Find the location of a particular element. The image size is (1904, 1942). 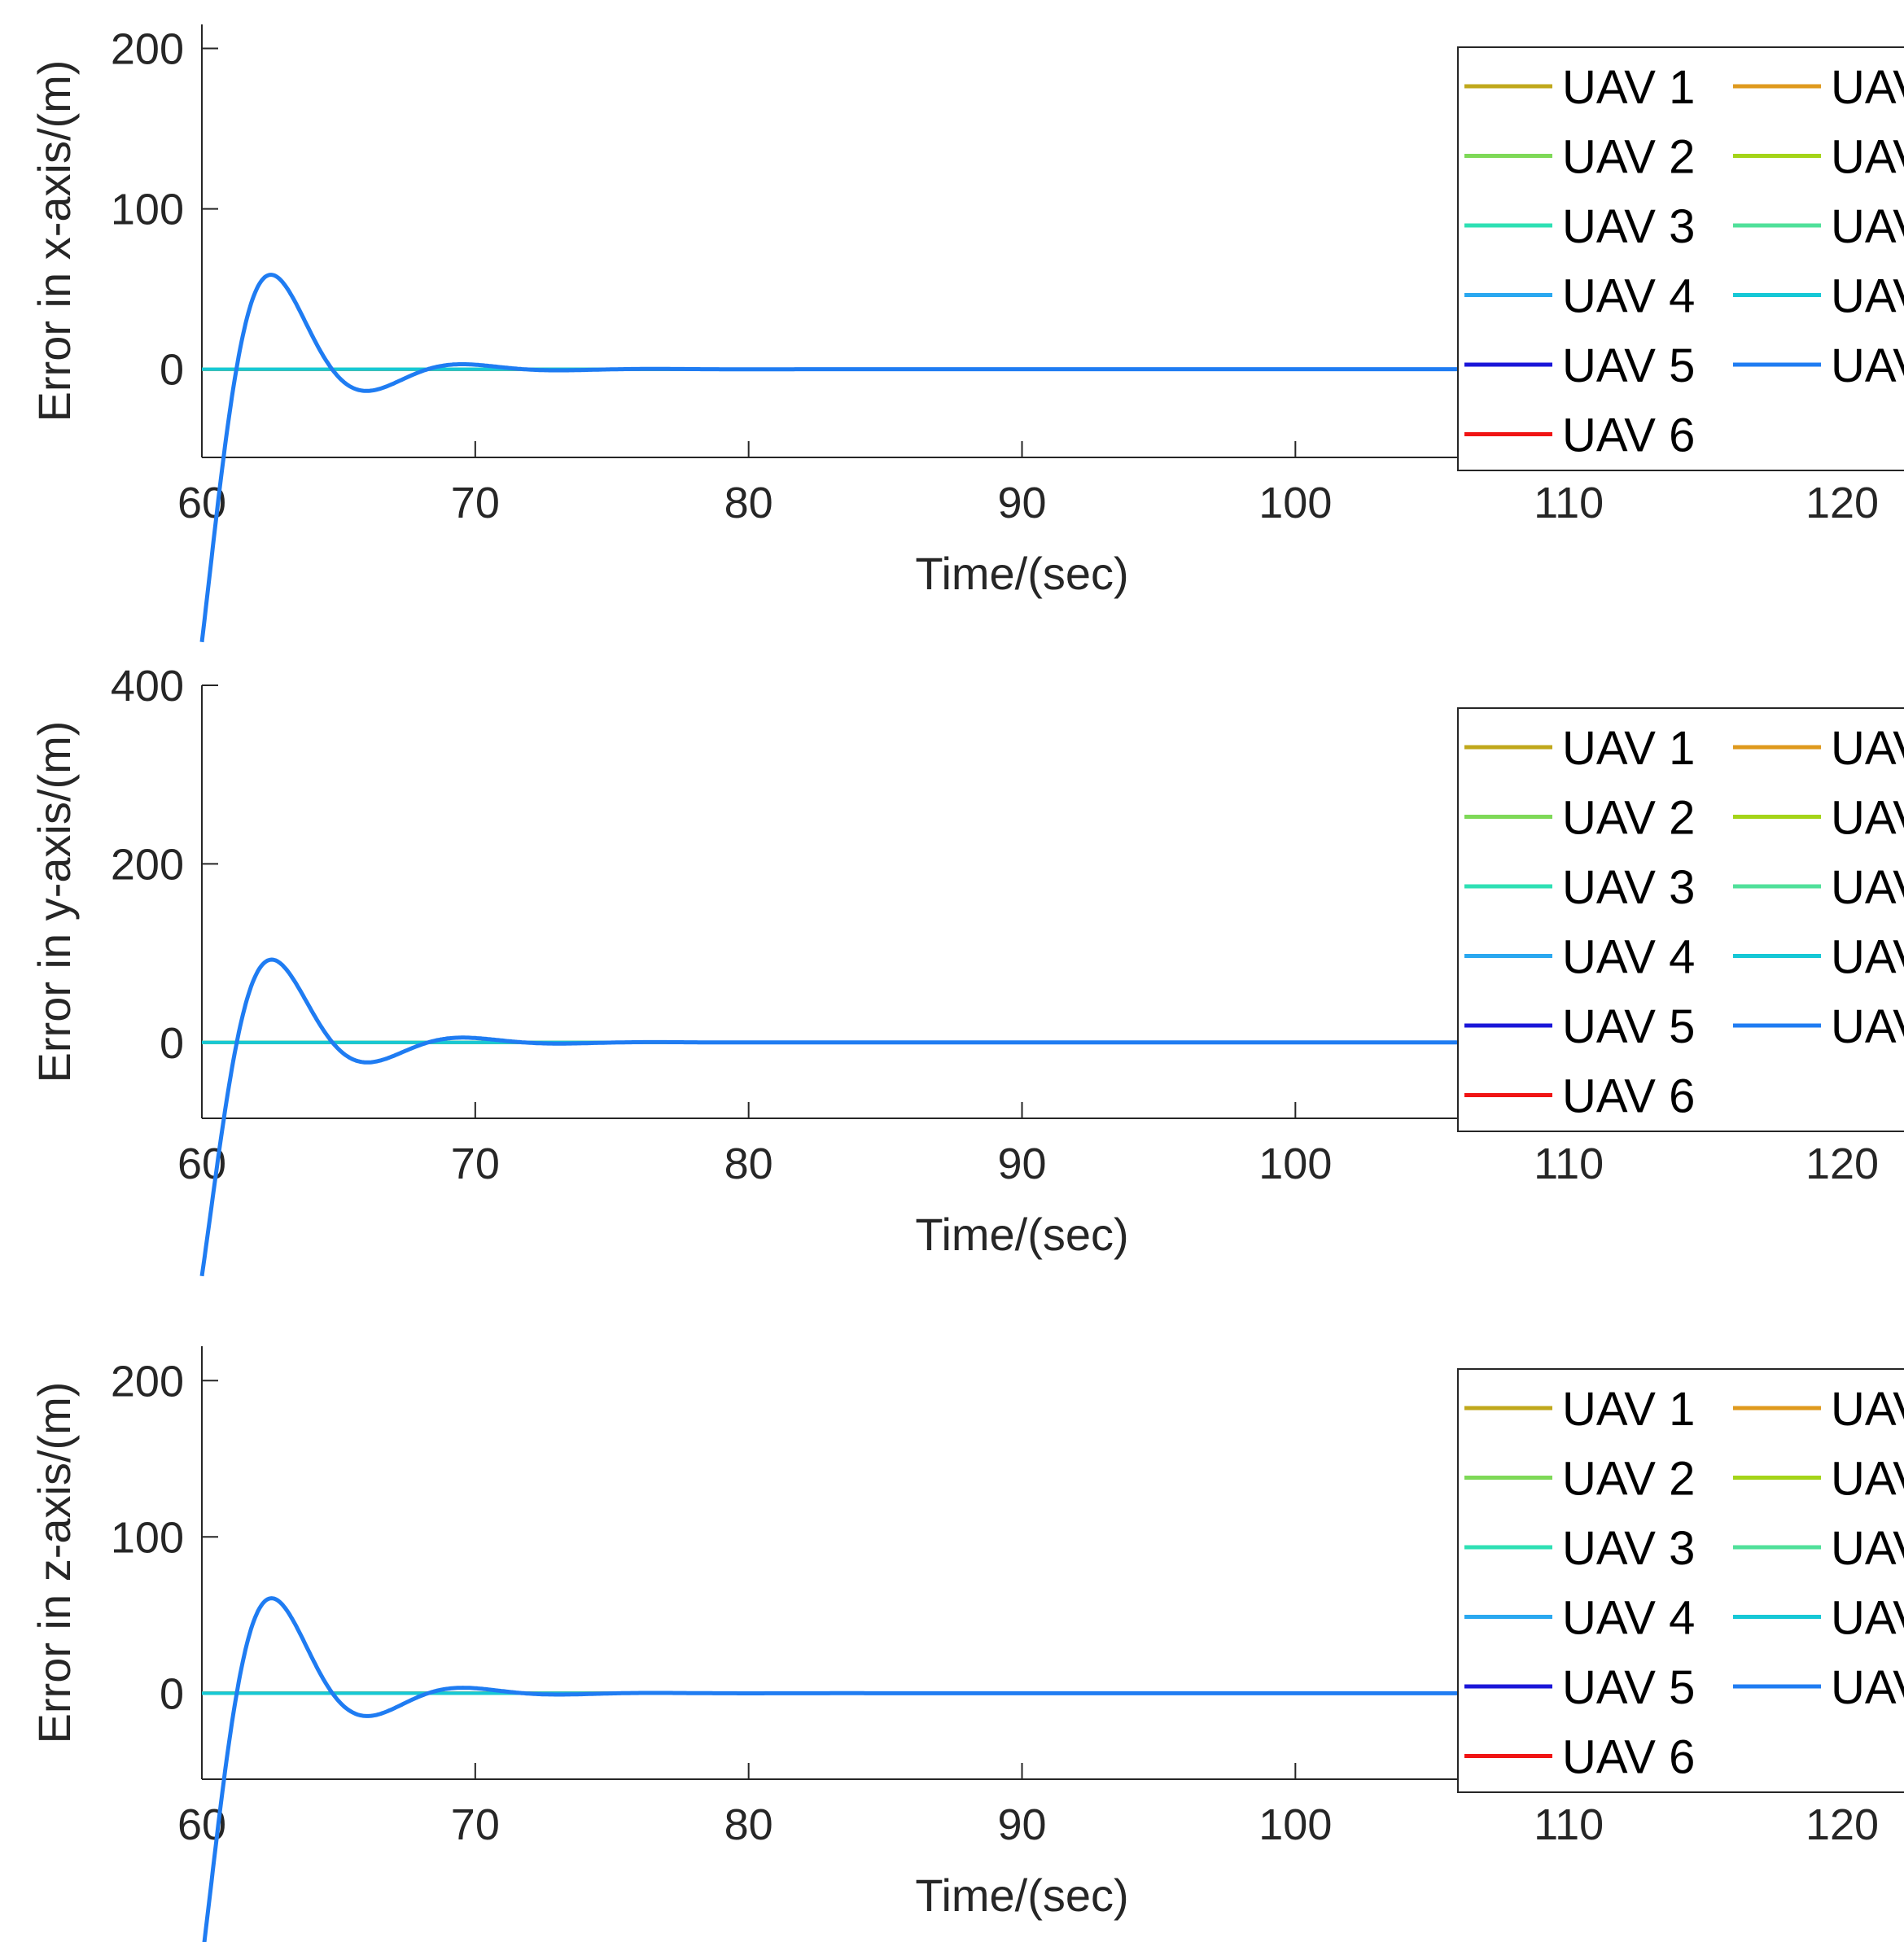

y-axis-label: Error in z-axis/(m) is located at coordinates (54, 1563).